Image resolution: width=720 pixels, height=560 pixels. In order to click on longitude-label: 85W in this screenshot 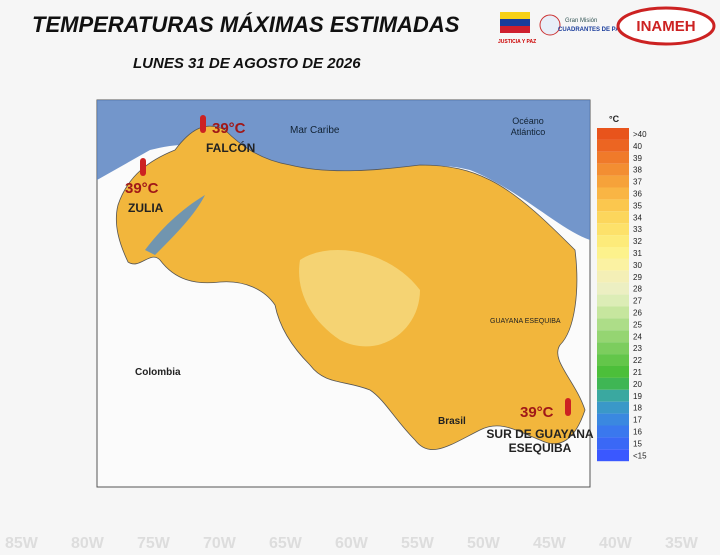, I will do `click(22, 543)`.